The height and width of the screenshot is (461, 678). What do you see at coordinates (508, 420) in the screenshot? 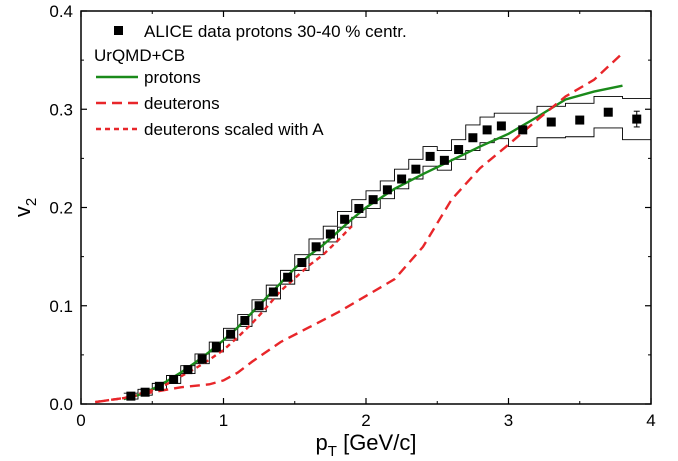
I see `x-tick-label: 3` at bounding box center [508, 420].